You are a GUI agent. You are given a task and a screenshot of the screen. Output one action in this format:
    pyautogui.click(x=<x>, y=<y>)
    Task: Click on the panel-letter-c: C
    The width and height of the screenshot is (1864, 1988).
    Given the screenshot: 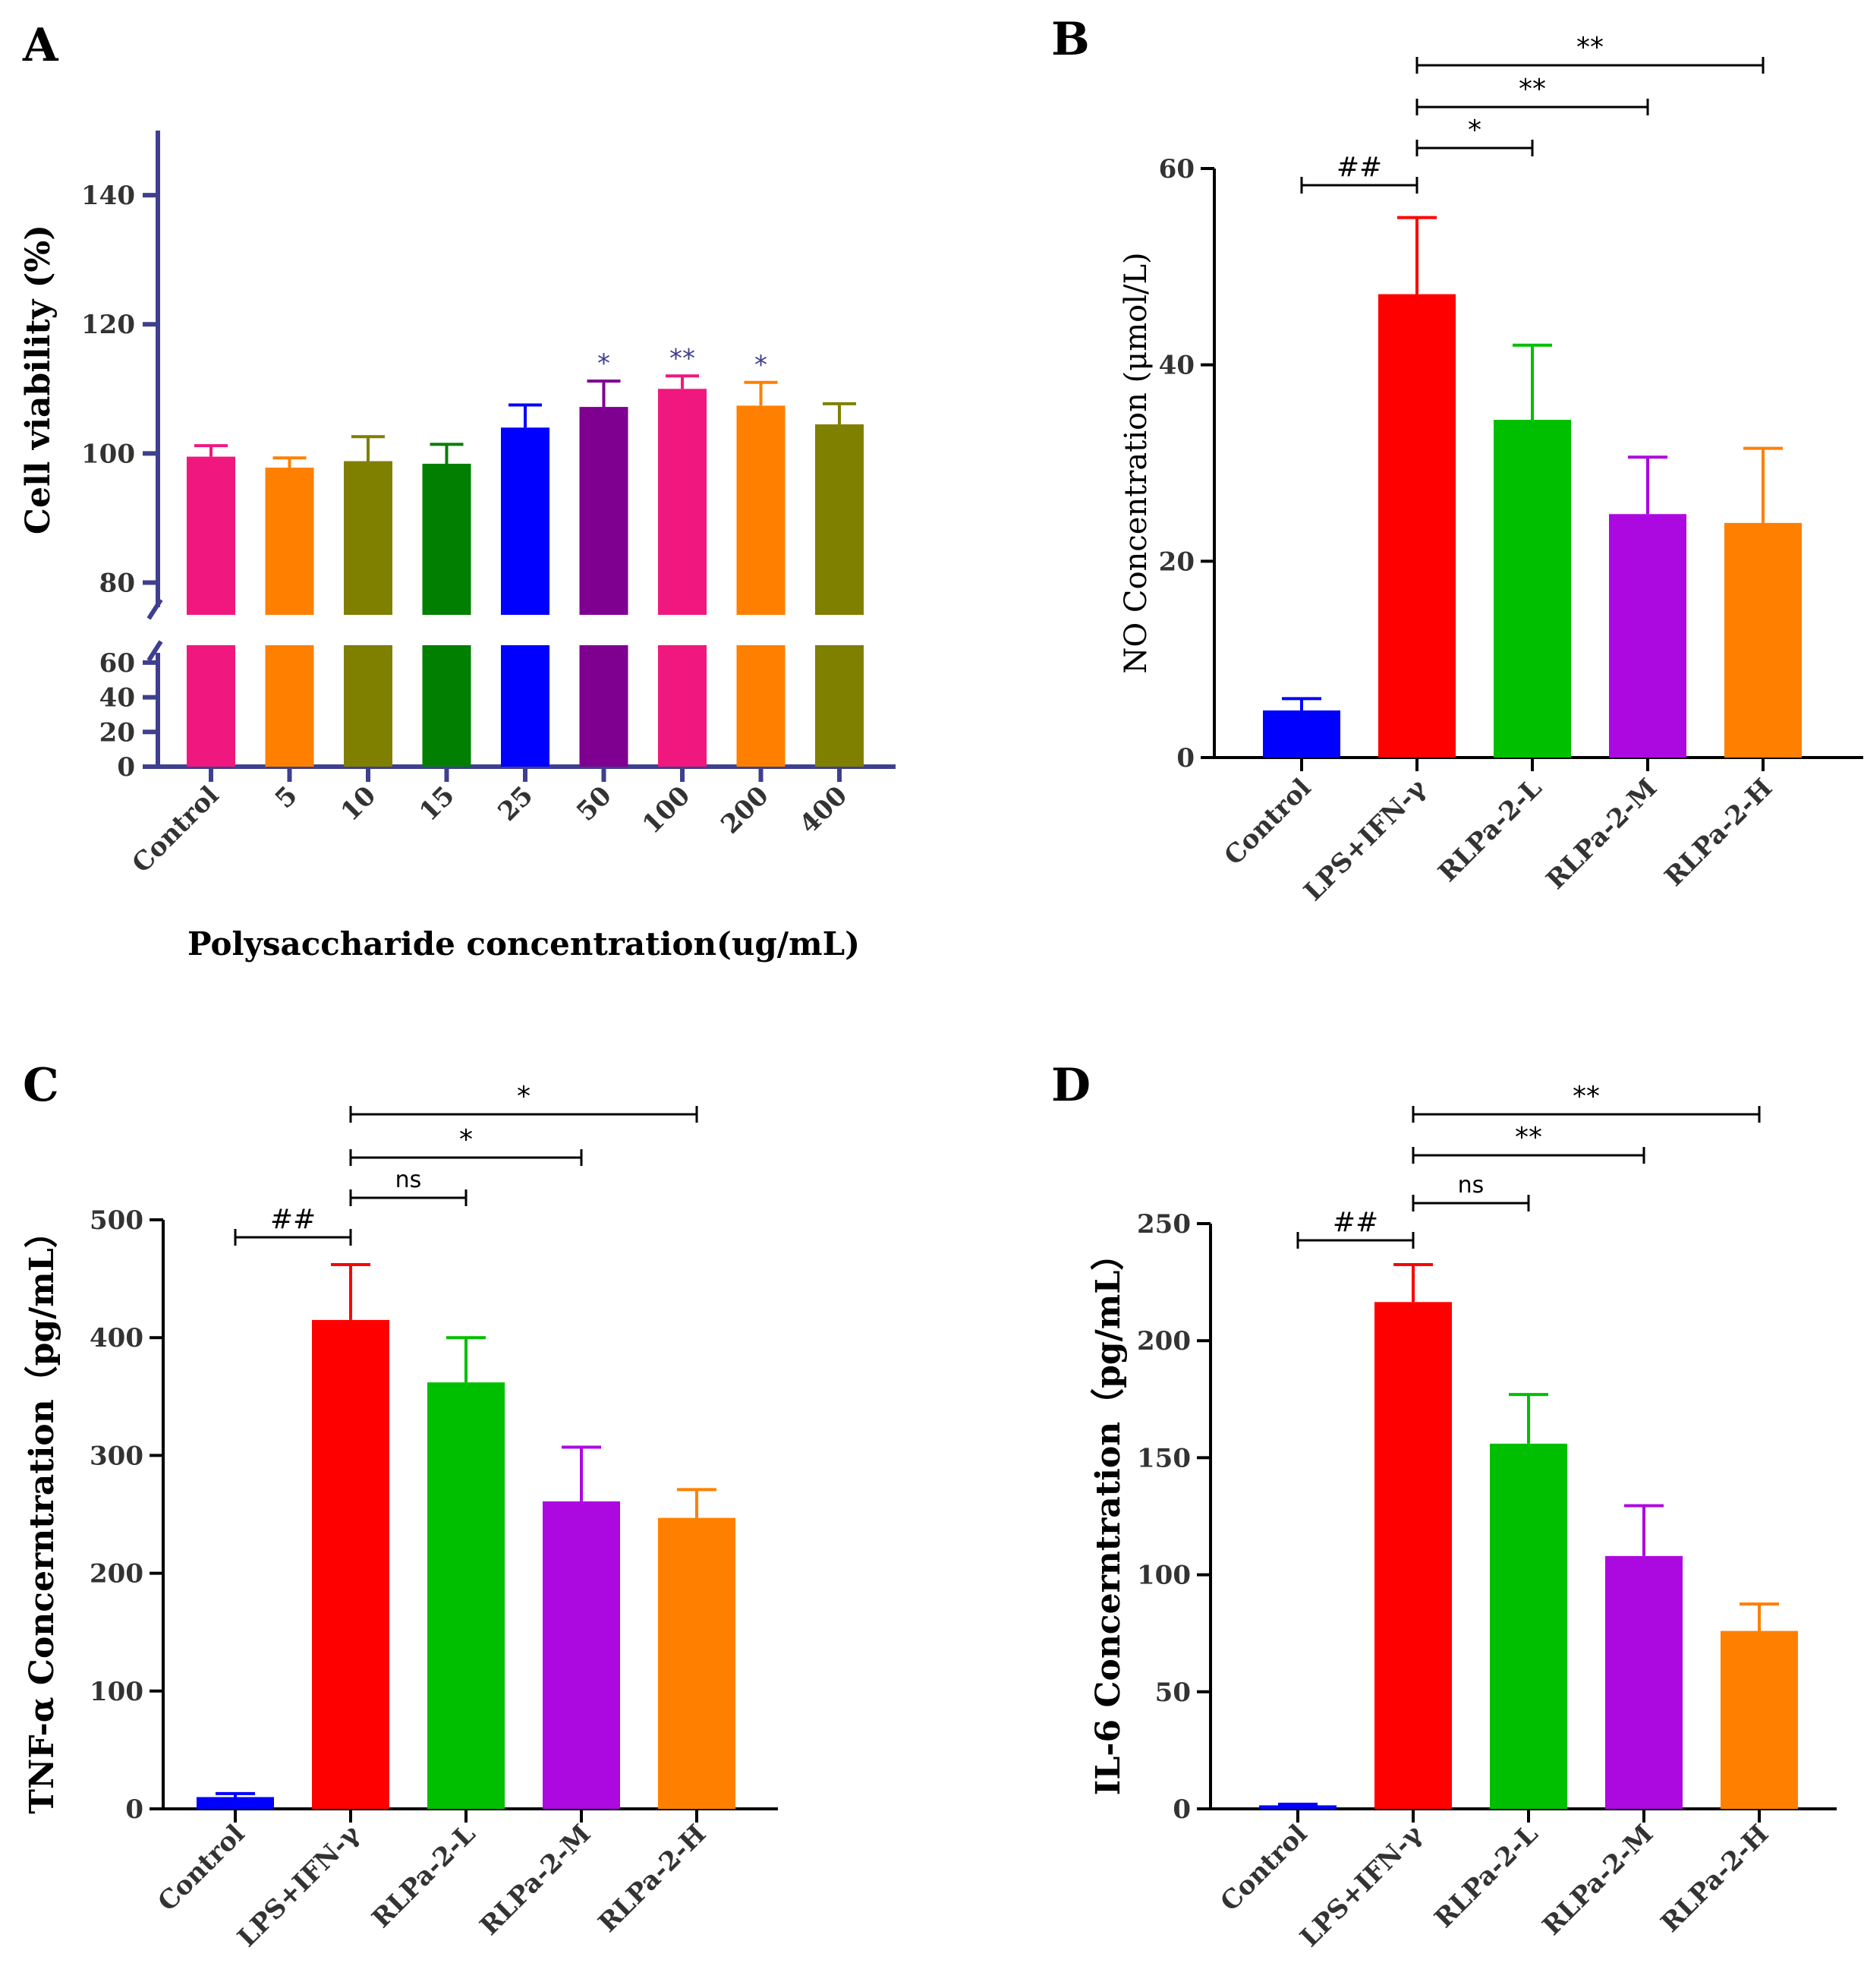 What is the action you would take?
    pyautogui.click(x=41, y=1085)
    